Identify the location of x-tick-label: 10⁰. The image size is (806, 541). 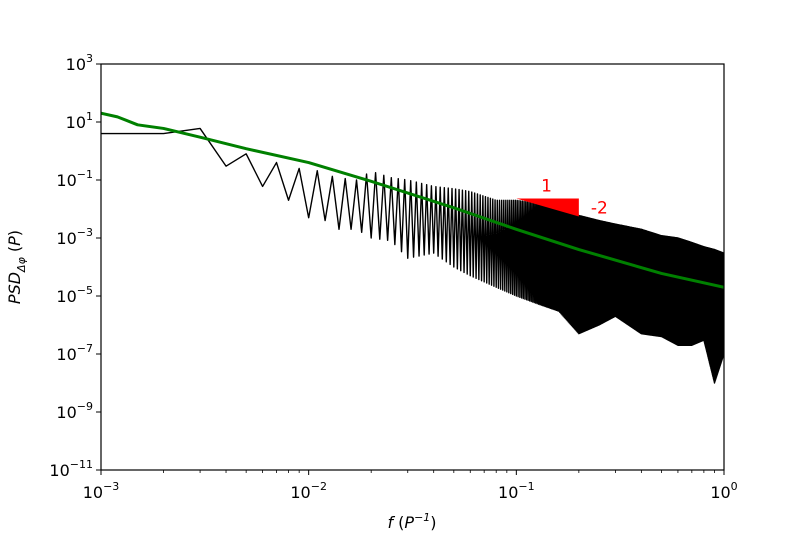
(723, 491).